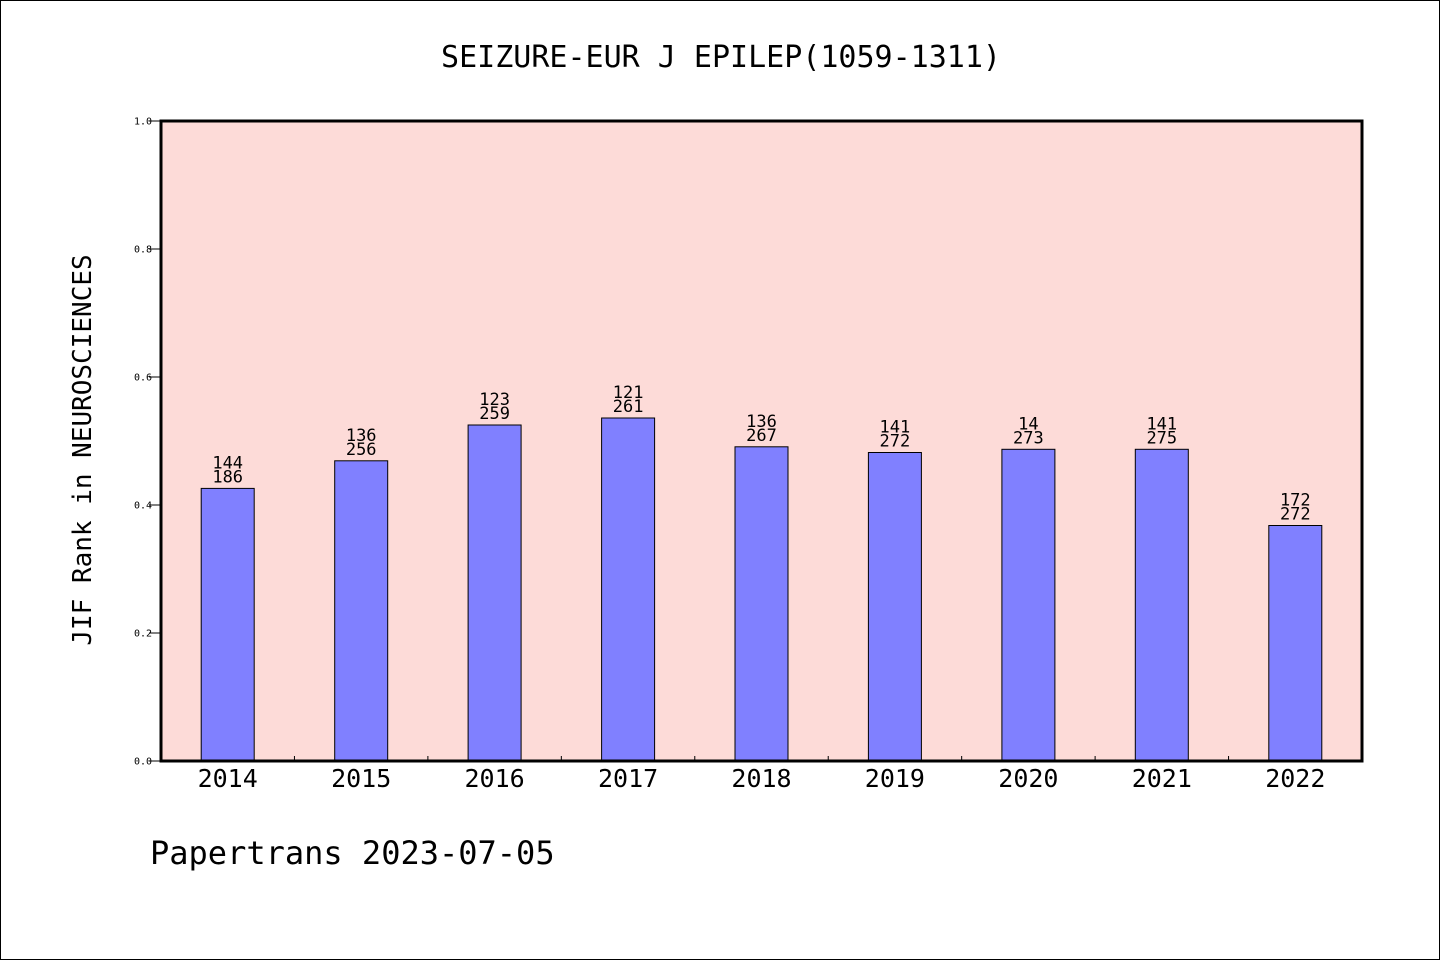 The width and height of the screenshot is (1440, 960). I want to click on bar-label-bottom-2019: 272, so click(895, 442).